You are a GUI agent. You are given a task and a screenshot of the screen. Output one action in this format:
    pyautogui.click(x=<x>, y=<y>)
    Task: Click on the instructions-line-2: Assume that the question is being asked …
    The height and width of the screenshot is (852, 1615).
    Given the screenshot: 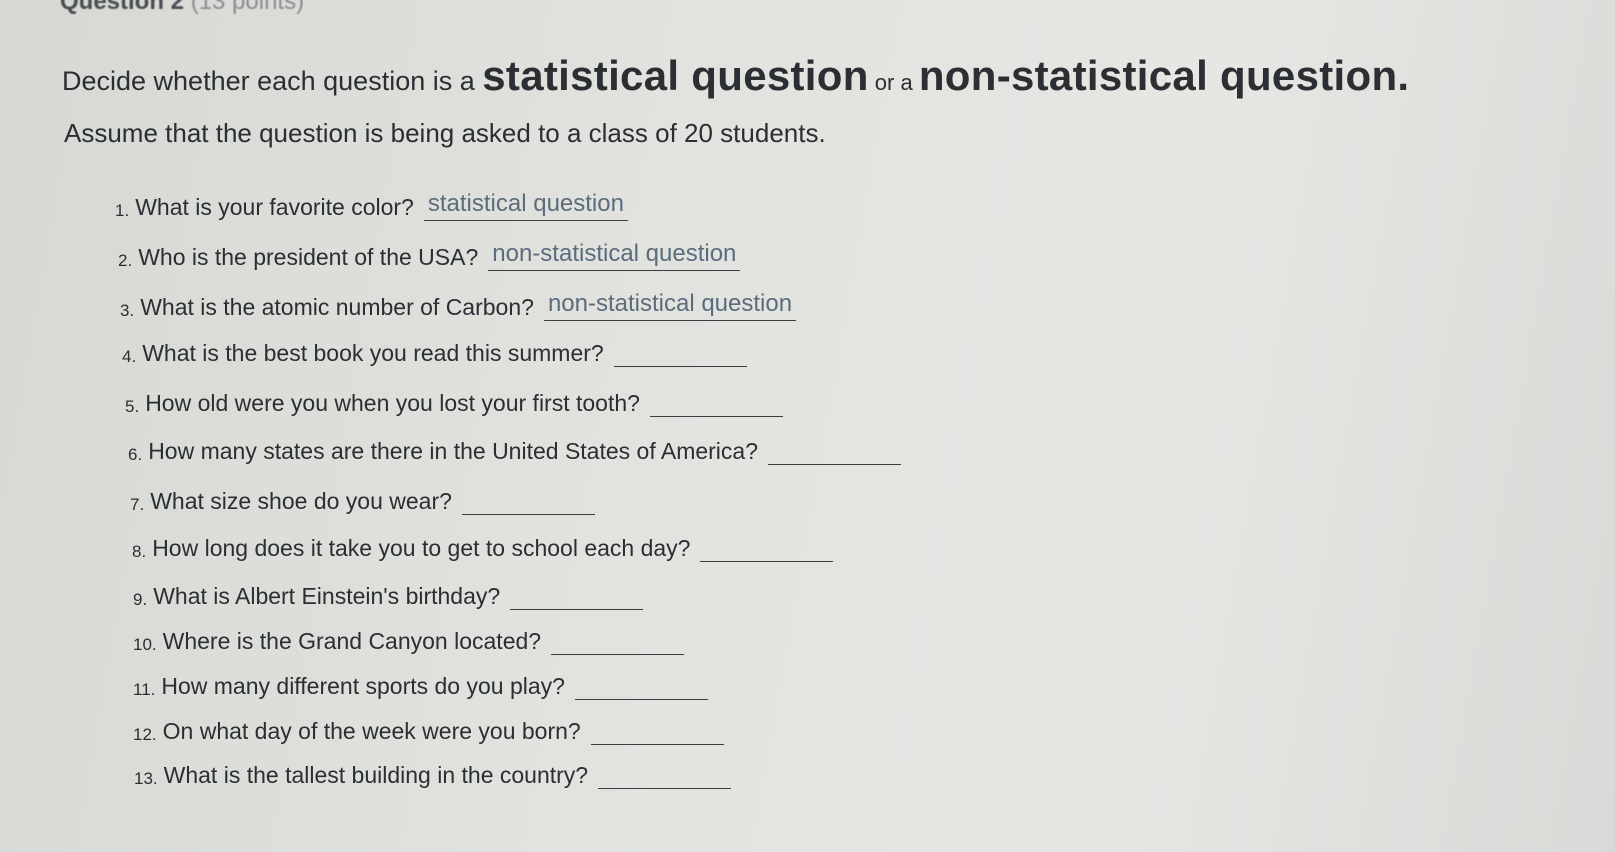 What is the action you would take?
    pyautogui.click(x=445, y=133)
    